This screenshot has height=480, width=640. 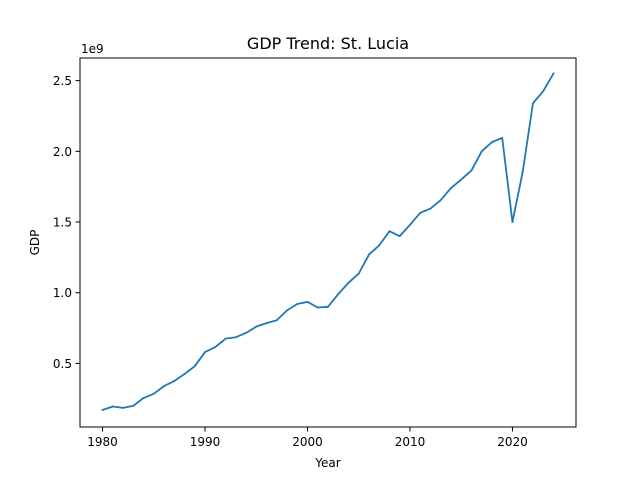 What do you see at coordinates (512, 442) in the screenshot?
I see `x-tick-label: 2020` at bounding box center [512, 442].